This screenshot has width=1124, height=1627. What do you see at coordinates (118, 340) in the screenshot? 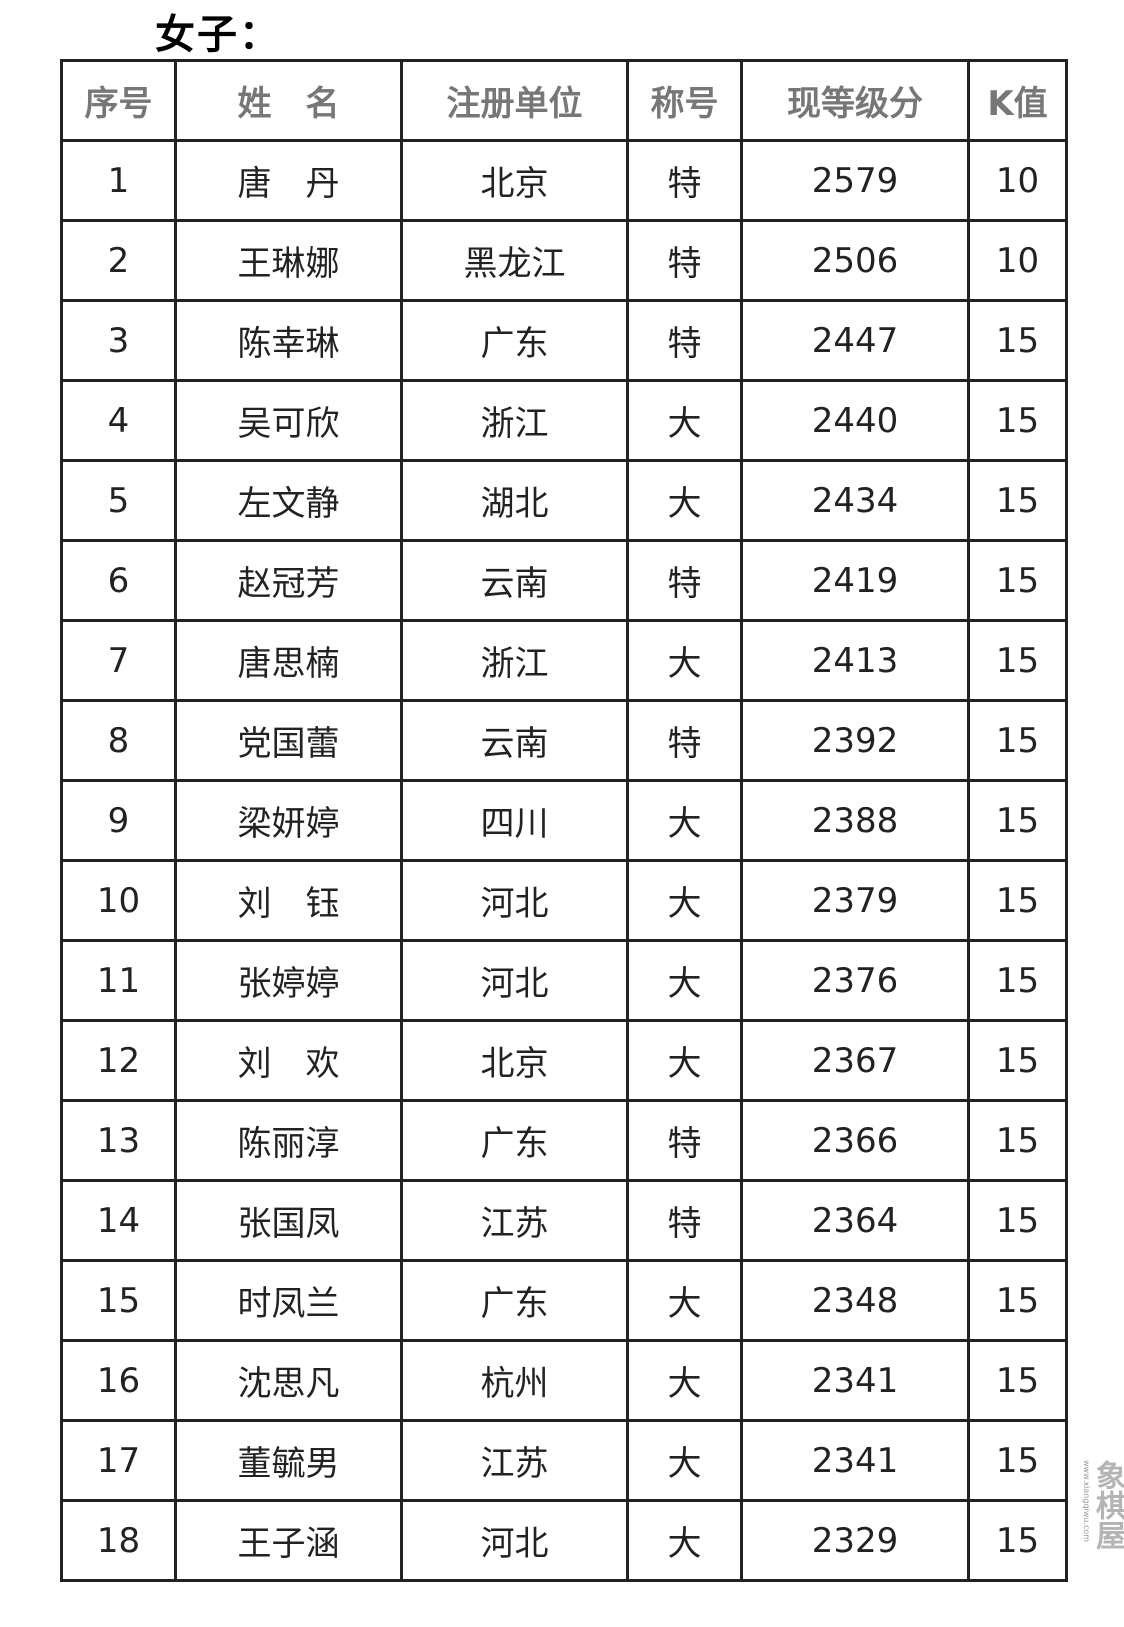
I see `cell-rank: 3` at bounding box center [118, 340].